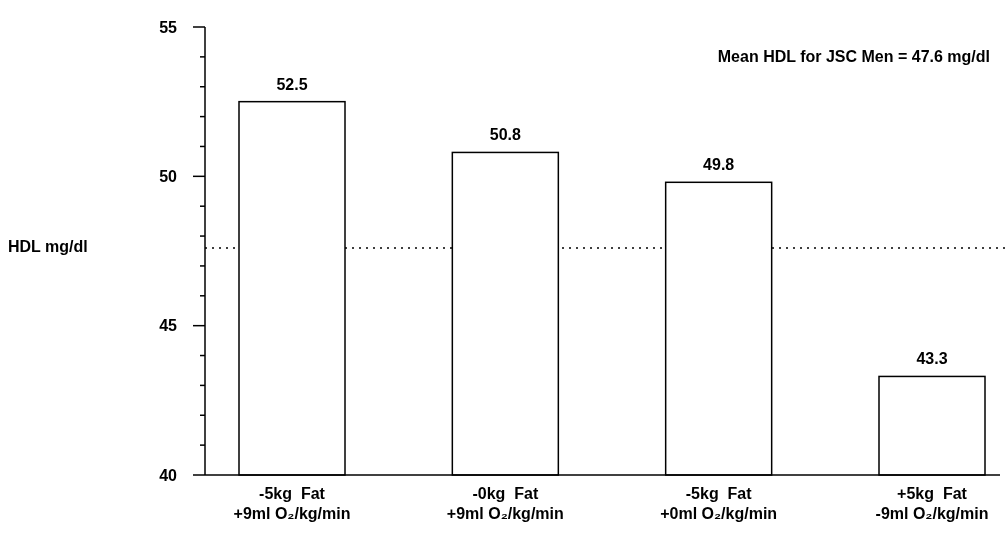 Image resolution: width=1005 pixels, height=548 pixels. I want to click on data-label: 43.3, so click(932, 359).